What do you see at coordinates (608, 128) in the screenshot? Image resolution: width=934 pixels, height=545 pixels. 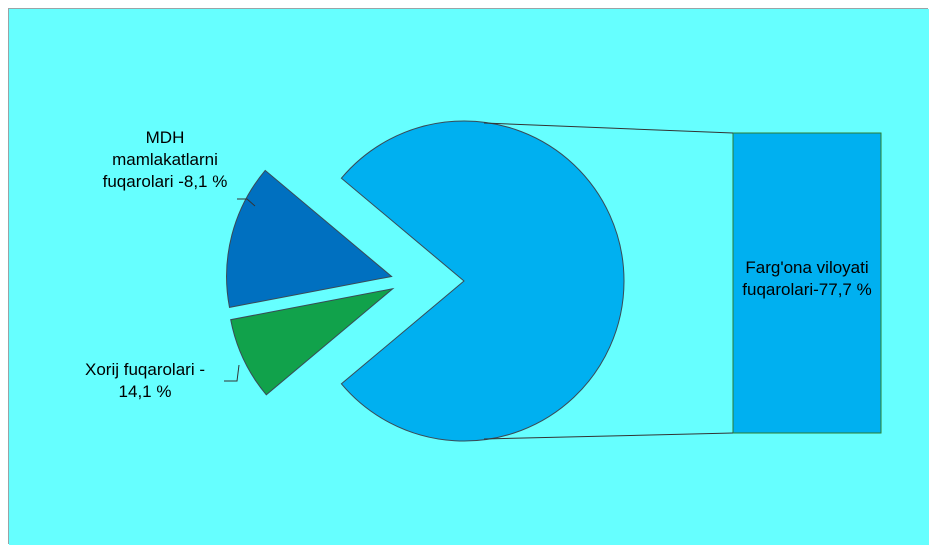 I see `connector-line-top` at bounding box center [608, 128].